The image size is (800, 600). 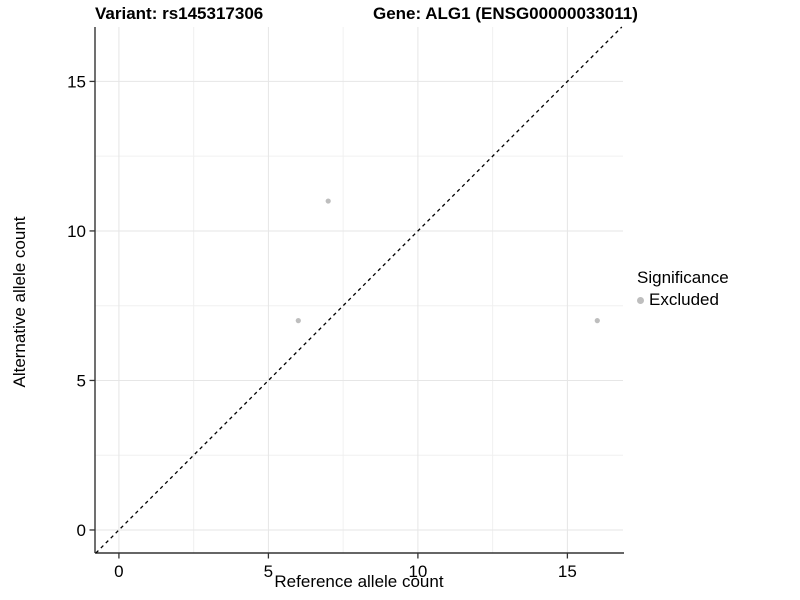 What do you see at coordinates (81, 530) in the screenshot?
I see `y-tick-label: 0` at bounding box center [81, 530].